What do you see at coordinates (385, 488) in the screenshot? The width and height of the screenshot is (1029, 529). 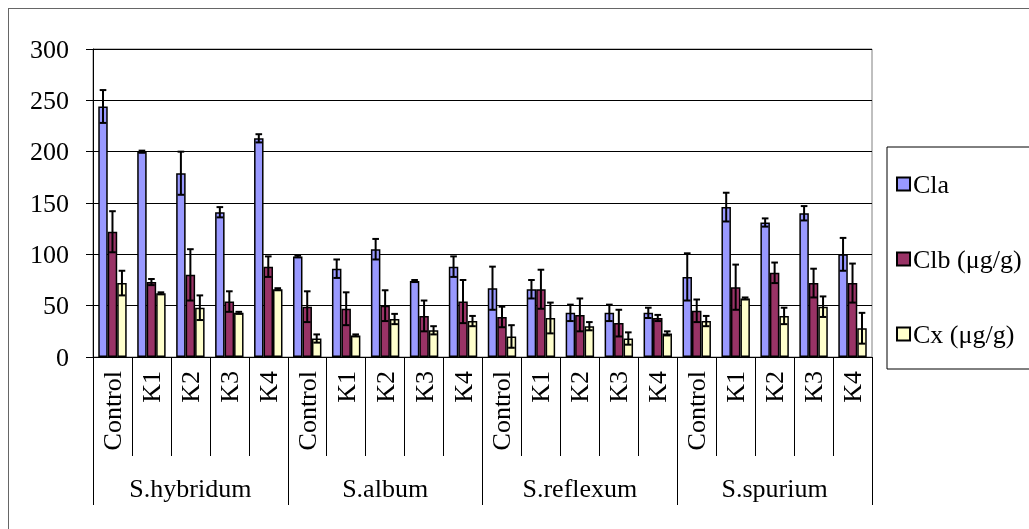 I see `text: S.album` at bounding box center [385, 488].